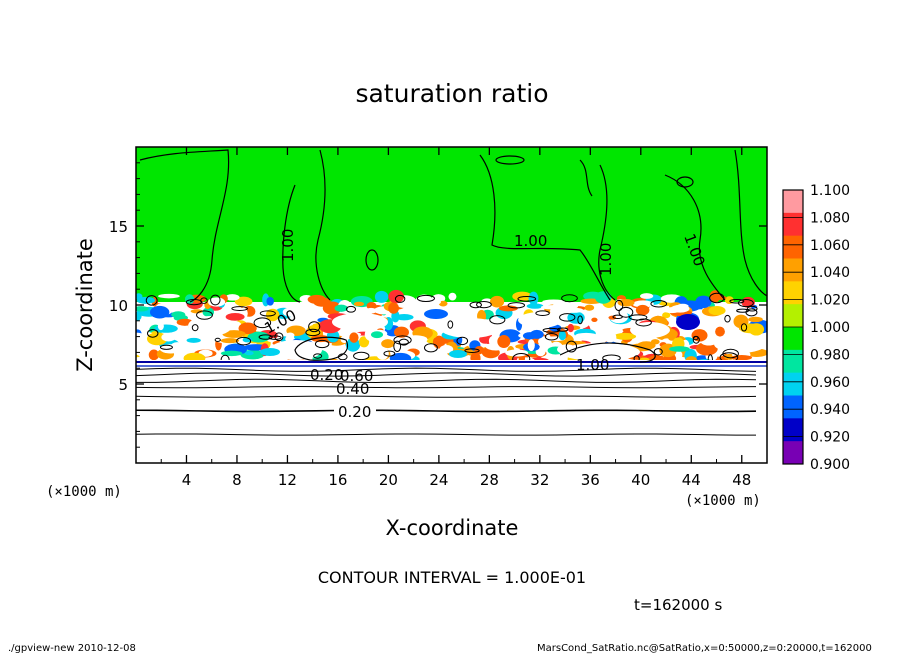 This screenshot has height=654, width=904. What do you see at coordinates (723, 501) in the screenshot?
I see `x-unit-label: (×1000 m)` at bounding box center [723, 501].